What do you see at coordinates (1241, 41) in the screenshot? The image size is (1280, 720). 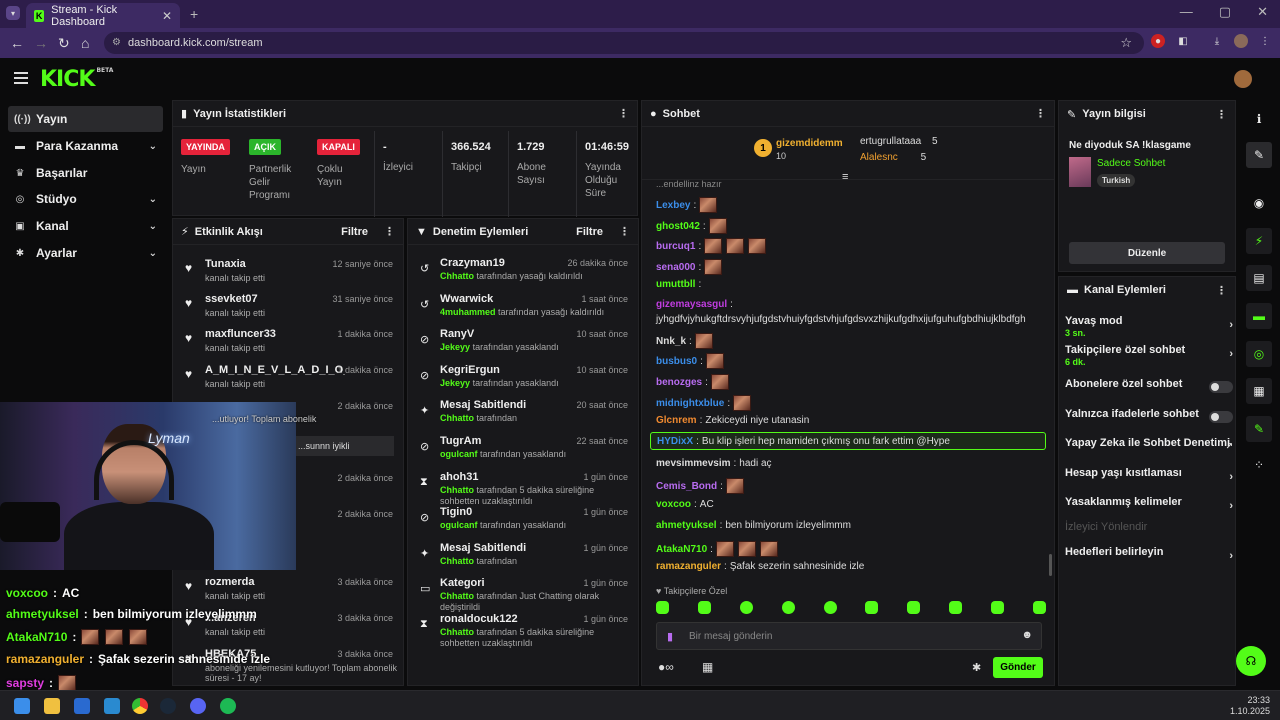 I see `profile-avatar` at bounding box center [1241, 41].